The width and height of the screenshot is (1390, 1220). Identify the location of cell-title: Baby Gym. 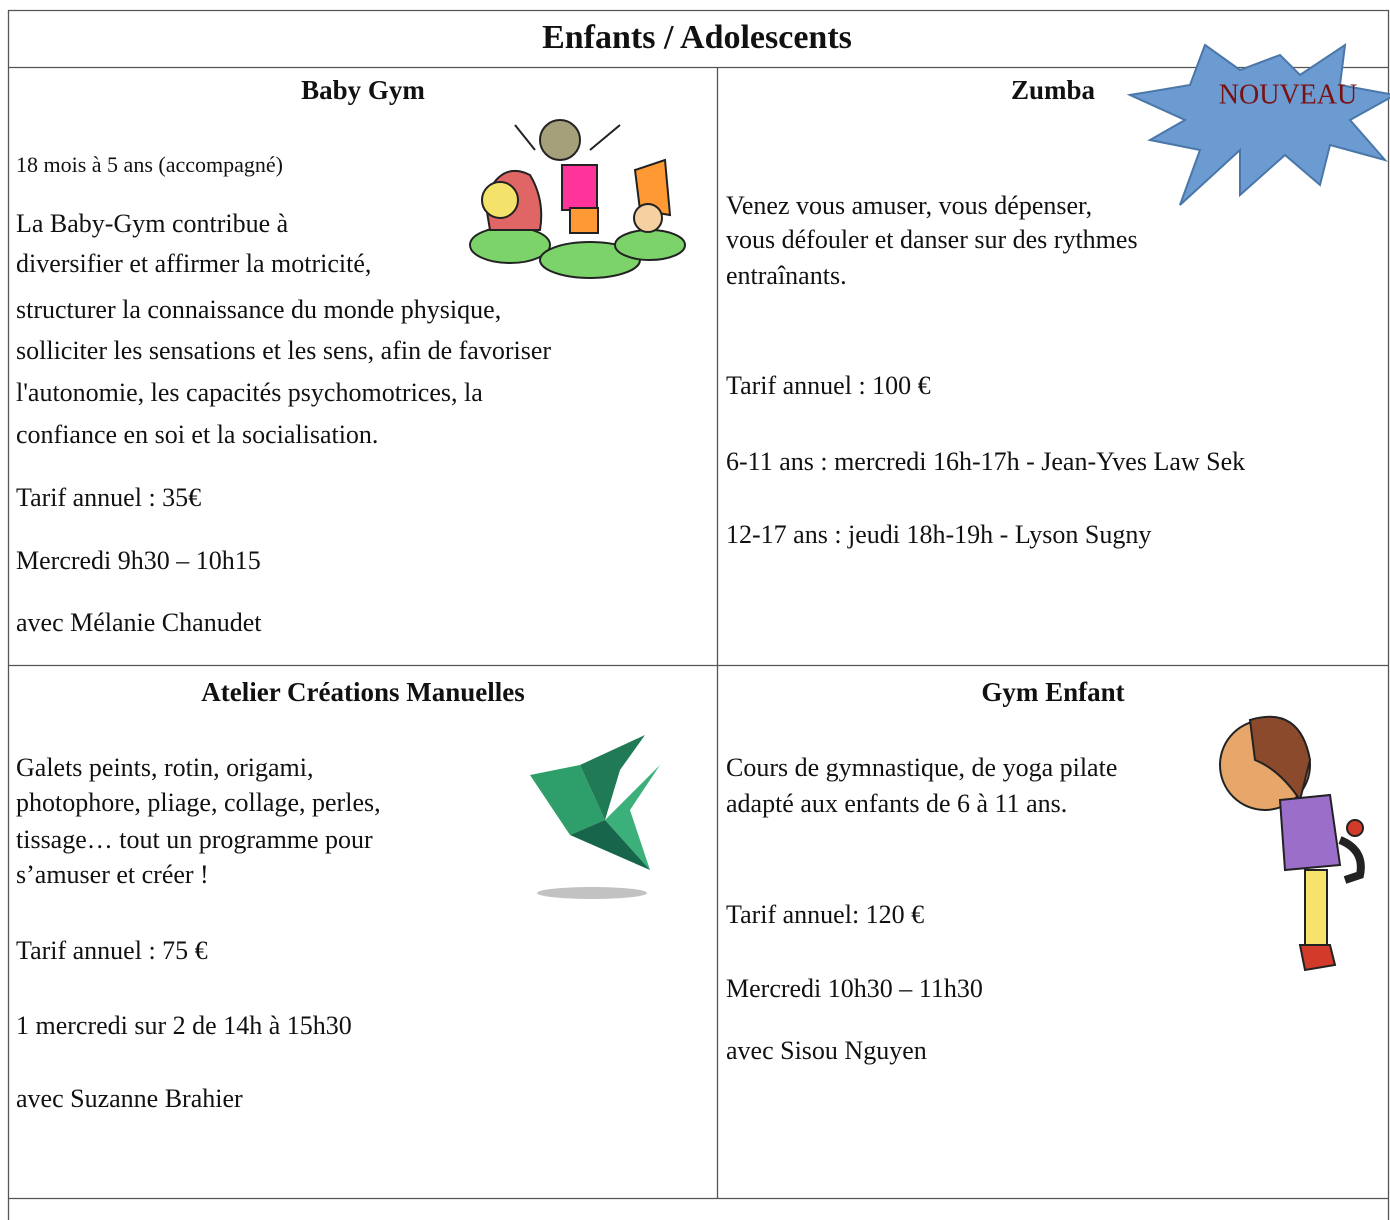
(363, 90).